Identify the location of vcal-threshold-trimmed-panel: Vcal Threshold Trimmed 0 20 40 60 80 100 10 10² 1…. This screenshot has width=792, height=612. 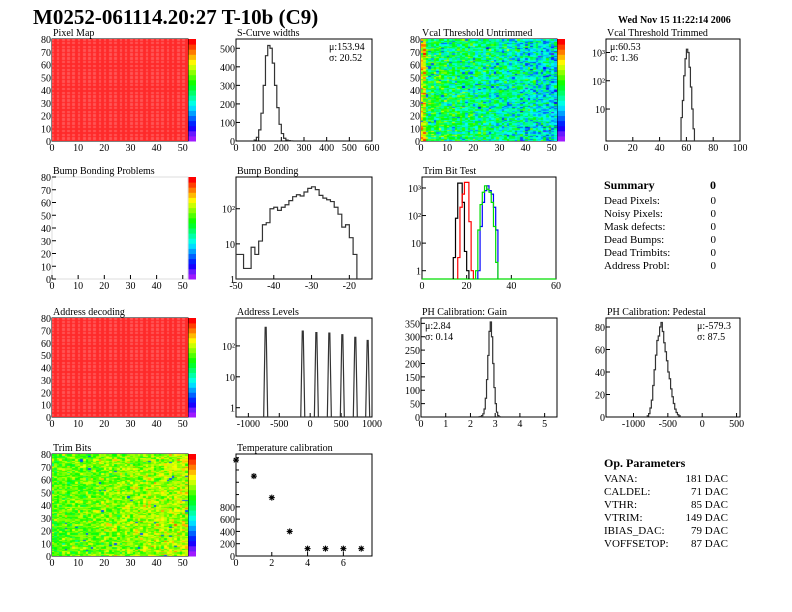
(670, 91).